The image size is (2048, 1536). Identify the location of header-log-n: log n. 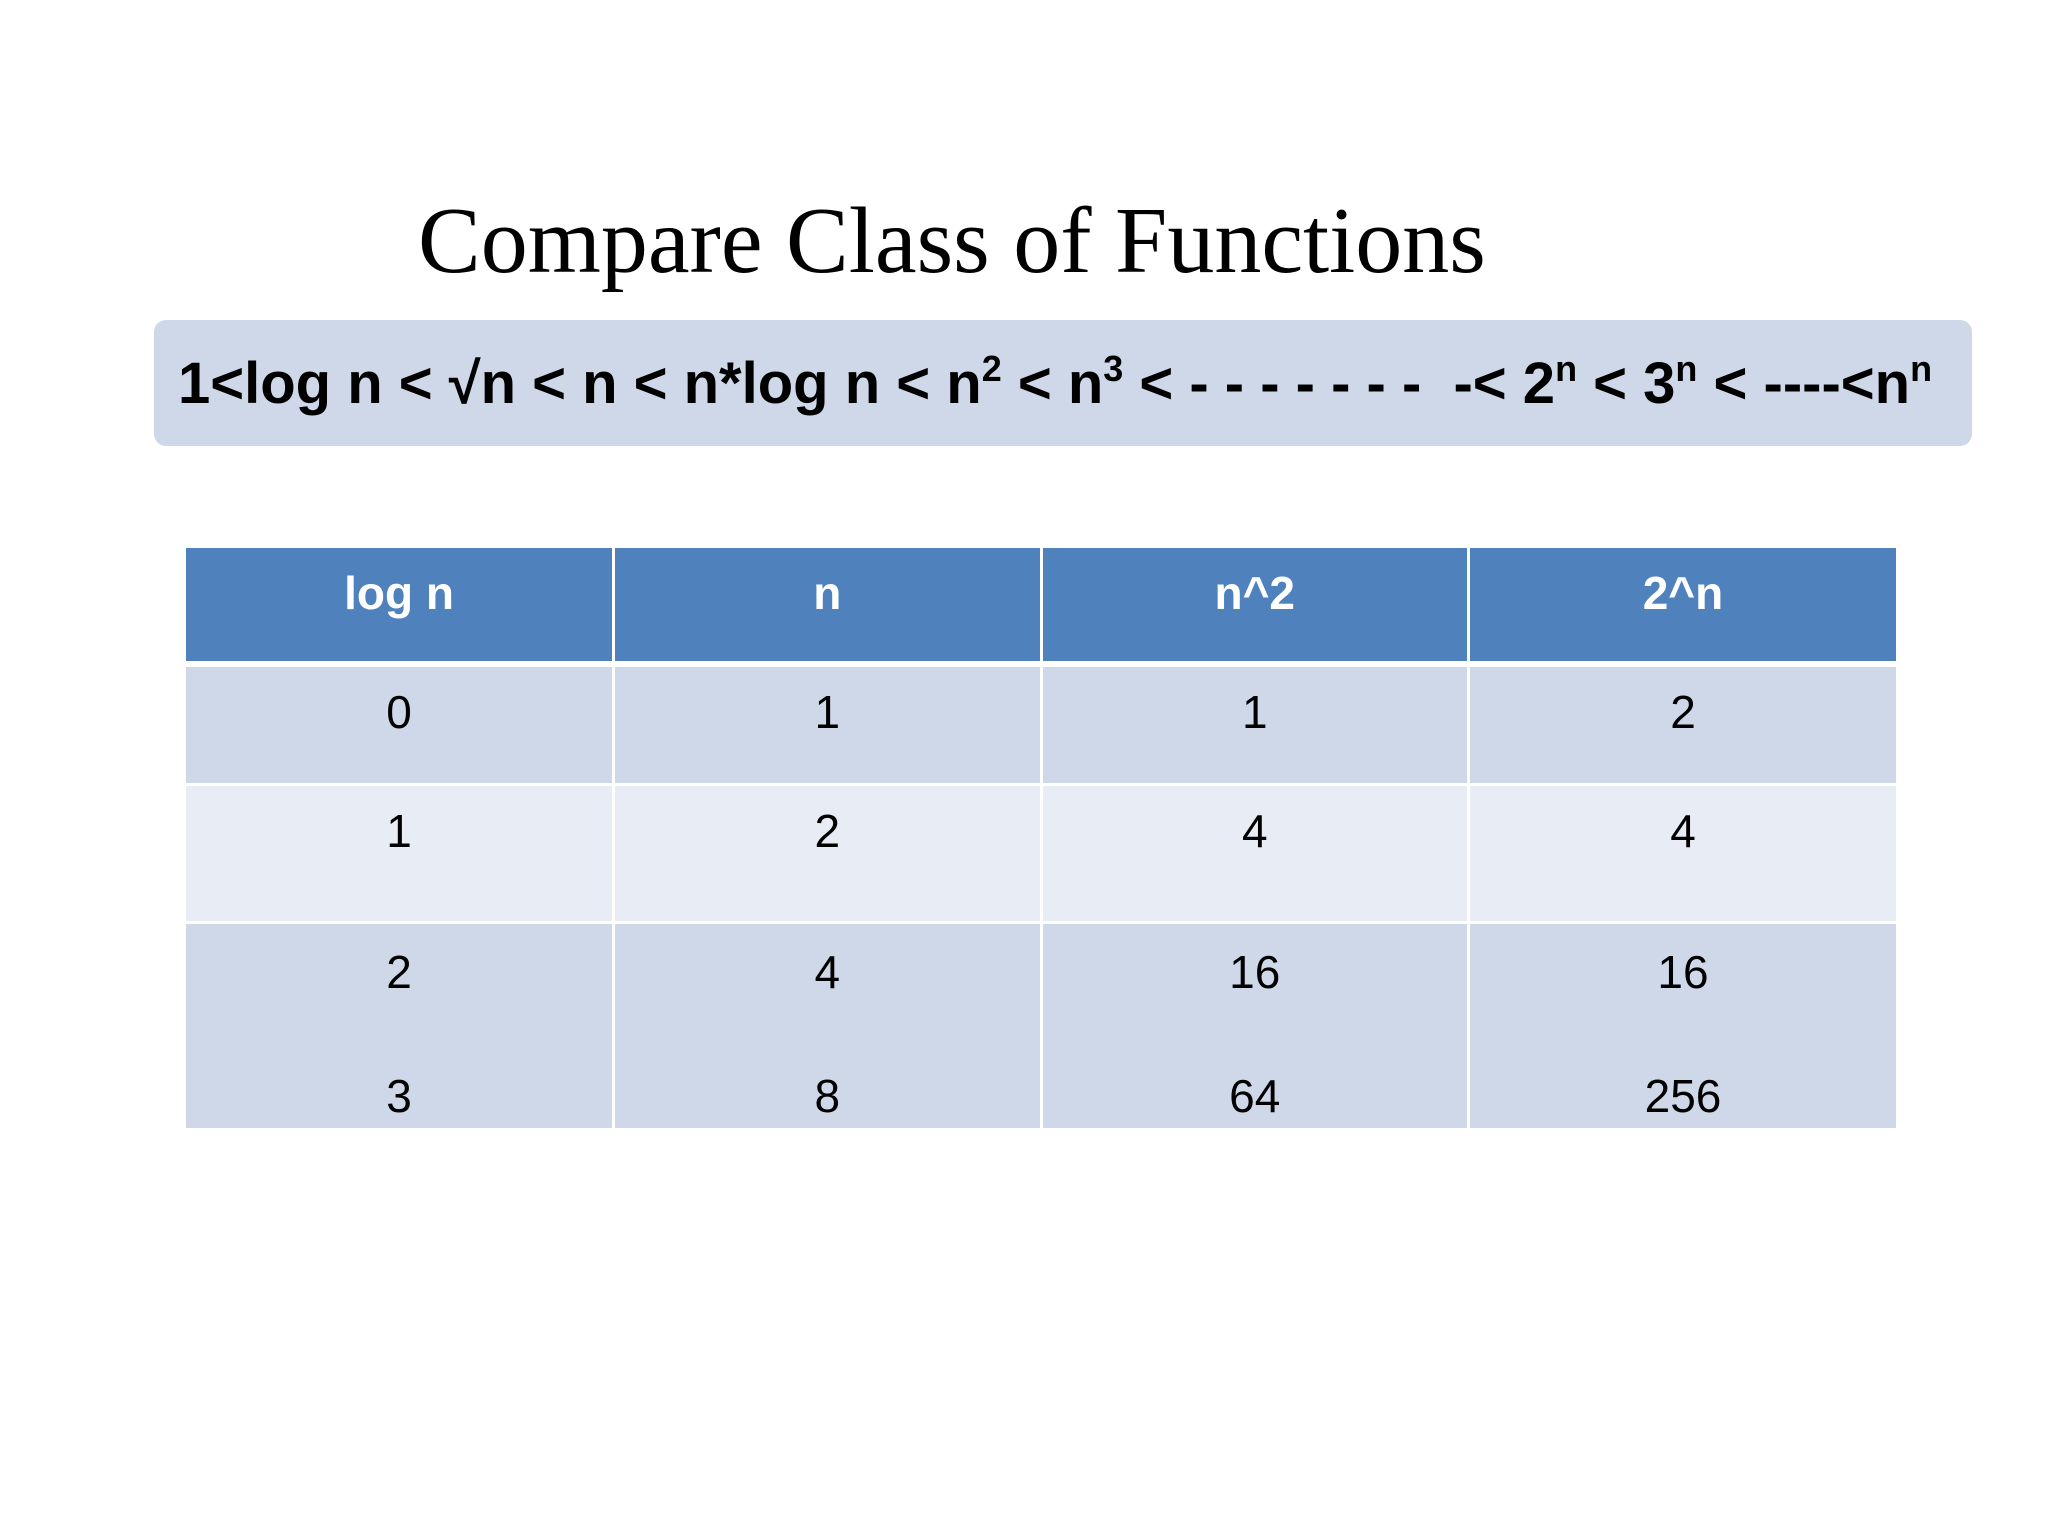
(400, 607).